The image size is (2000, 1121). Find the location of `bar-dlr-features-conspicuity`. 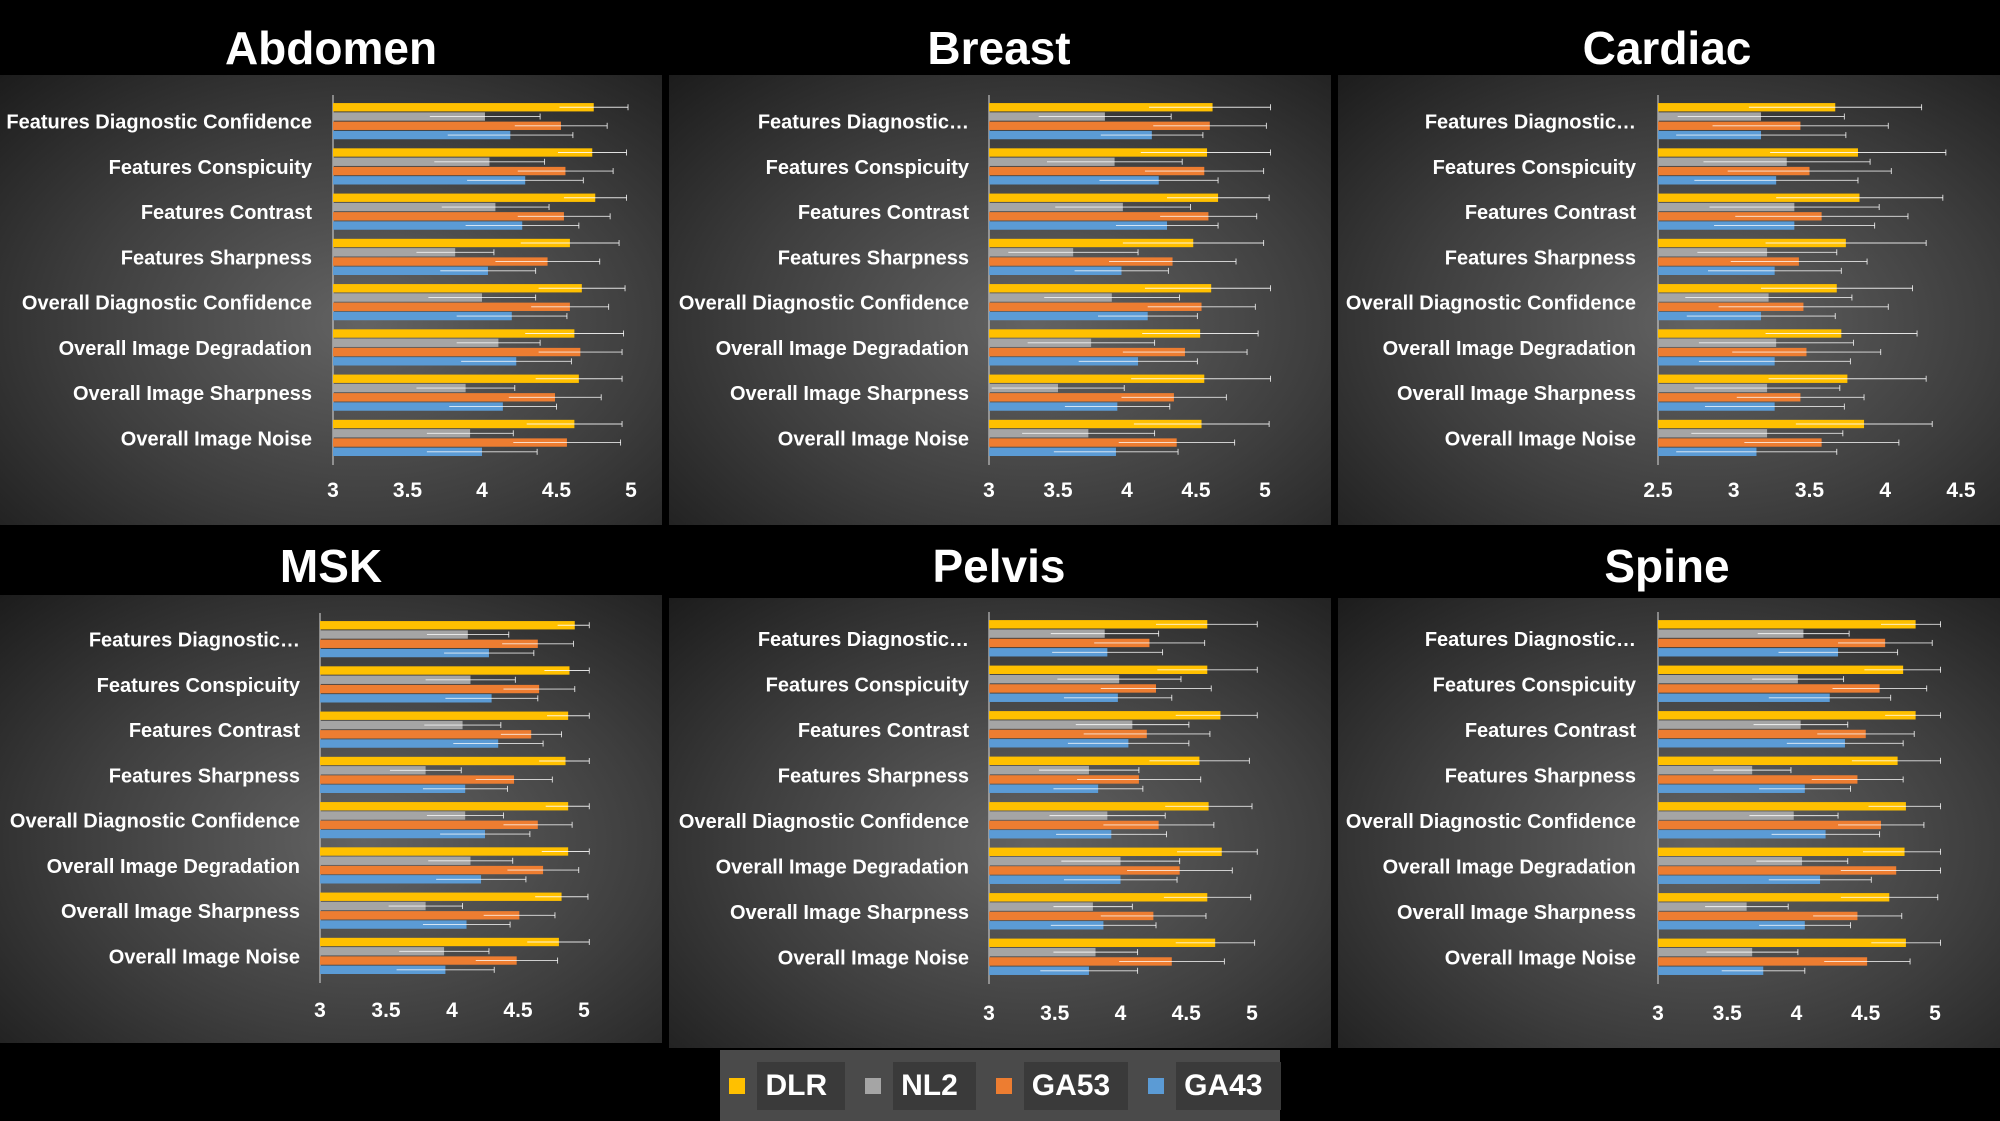

bar-dlr-features-conspicuity is located at coordinates (445, 670).